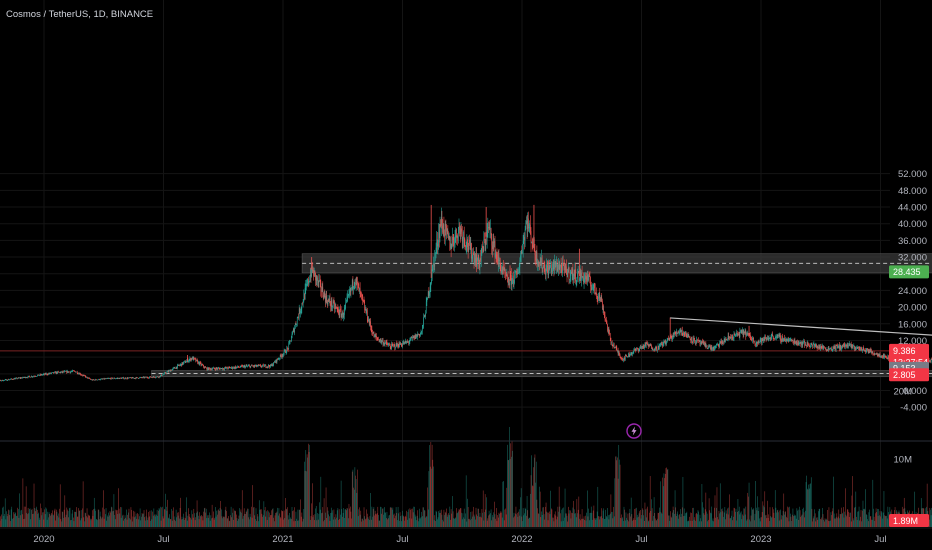 Image resolution: width=932 pixels, height=550 pixels. Describe the element at coordinates (541, 374) in the screenshot. I see `support-zone` at that location.